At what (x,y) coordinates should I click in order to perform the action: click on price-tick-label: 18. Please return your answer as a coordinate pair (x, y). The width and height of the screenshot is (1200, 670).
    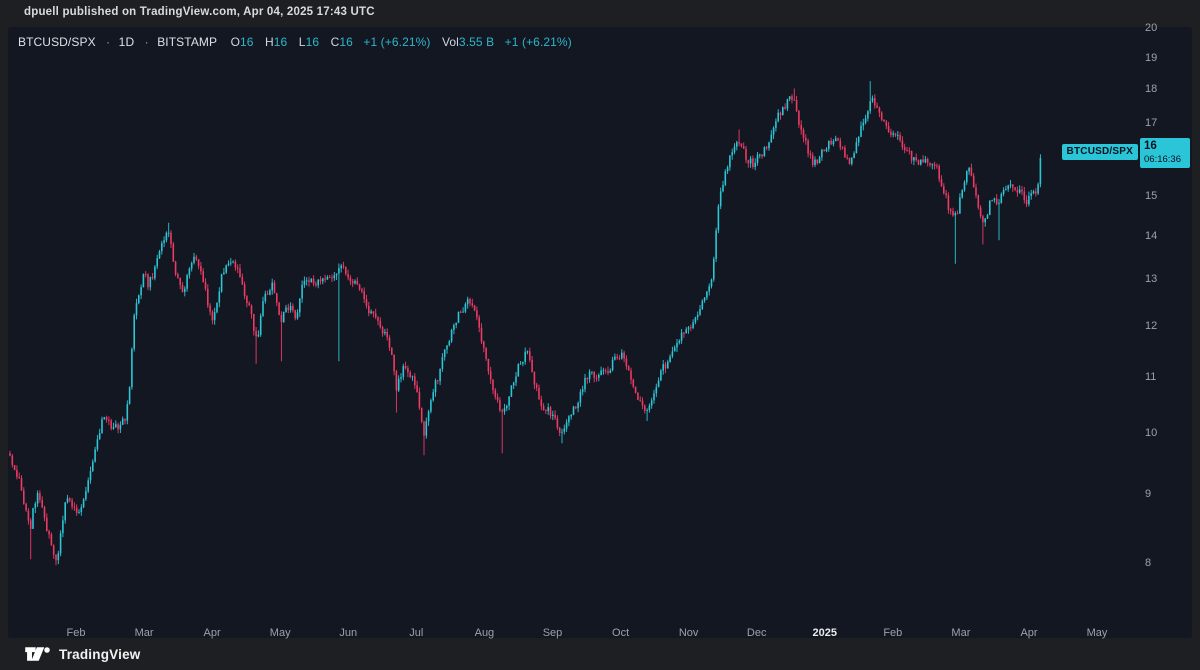
    Looking at the image, I should click on (1151, 89).